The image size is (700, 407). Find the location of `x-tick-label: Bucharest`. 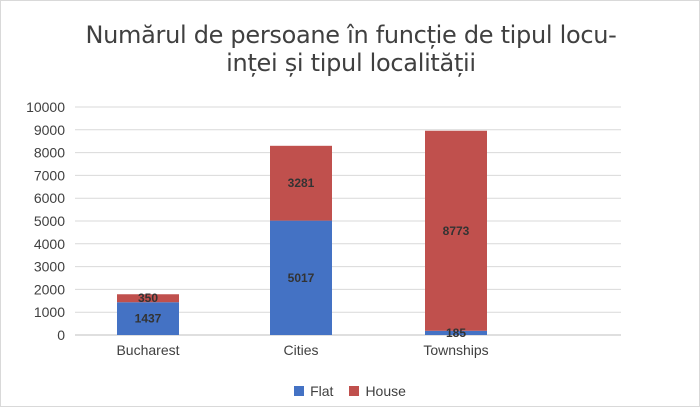

x-tick-label: Bucharest is located at coordinates (147, 350).